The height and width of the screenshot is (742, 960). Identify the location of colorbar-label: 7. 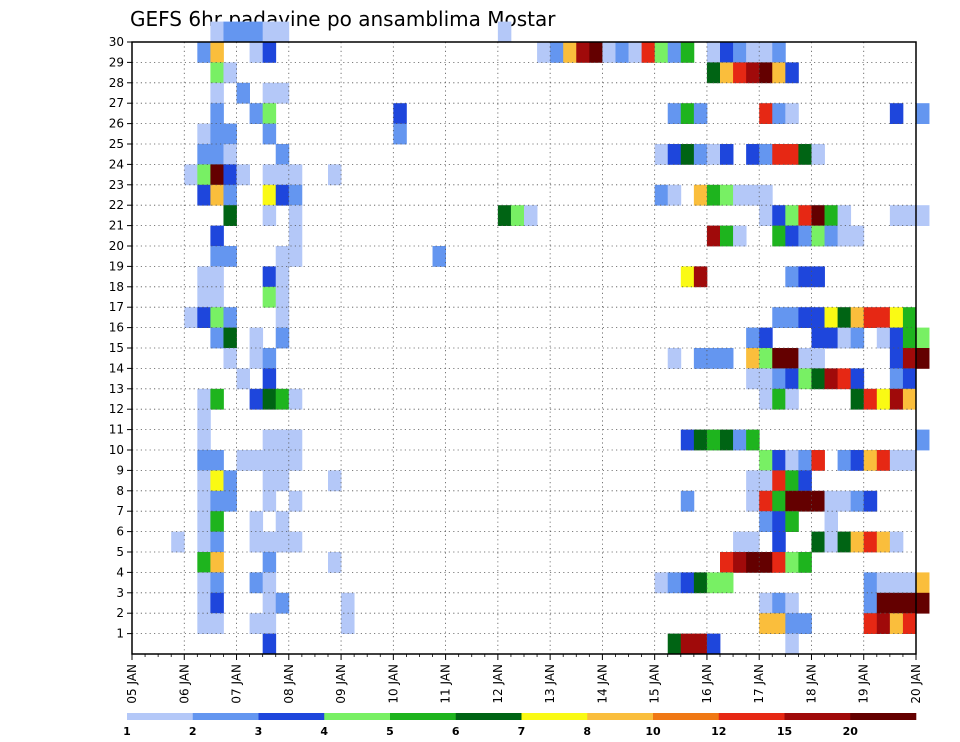
(522, 731).